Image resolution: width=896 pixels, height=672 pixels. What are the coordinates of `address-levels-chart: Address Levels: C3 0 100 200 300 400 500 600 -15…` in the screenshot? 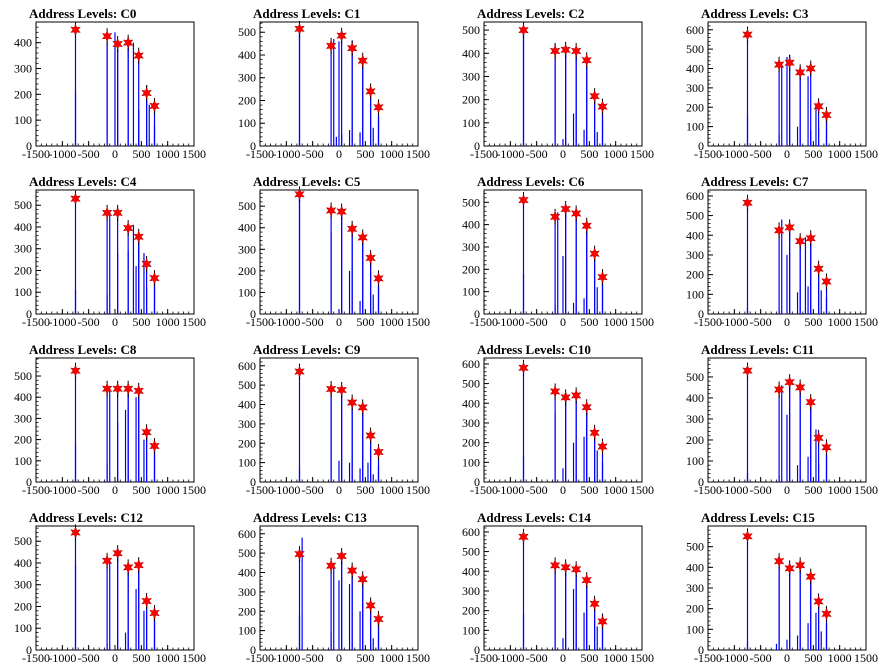 It's located at (782, 83).